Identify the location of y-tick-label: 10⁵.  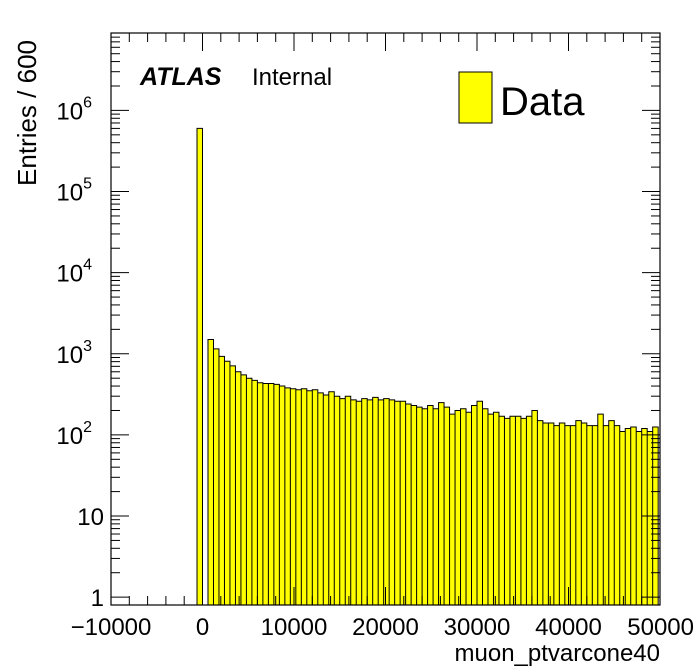
(74, 191).